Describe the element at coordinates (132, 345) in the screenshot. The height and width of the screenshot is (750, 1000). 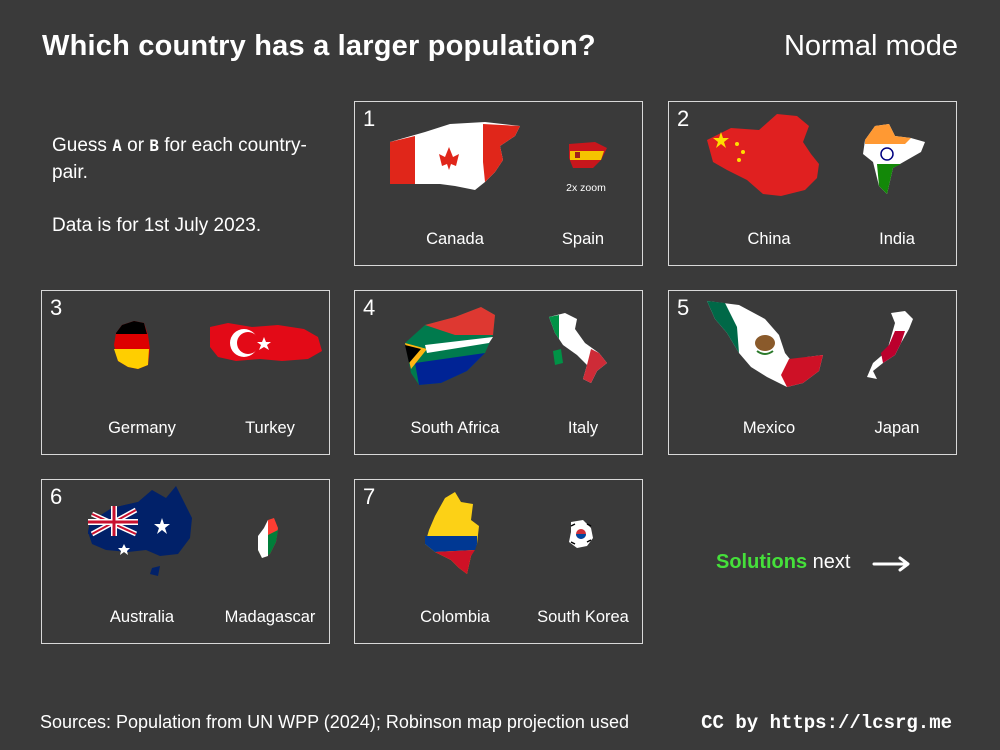
I see `germany-flag-map` at that location.